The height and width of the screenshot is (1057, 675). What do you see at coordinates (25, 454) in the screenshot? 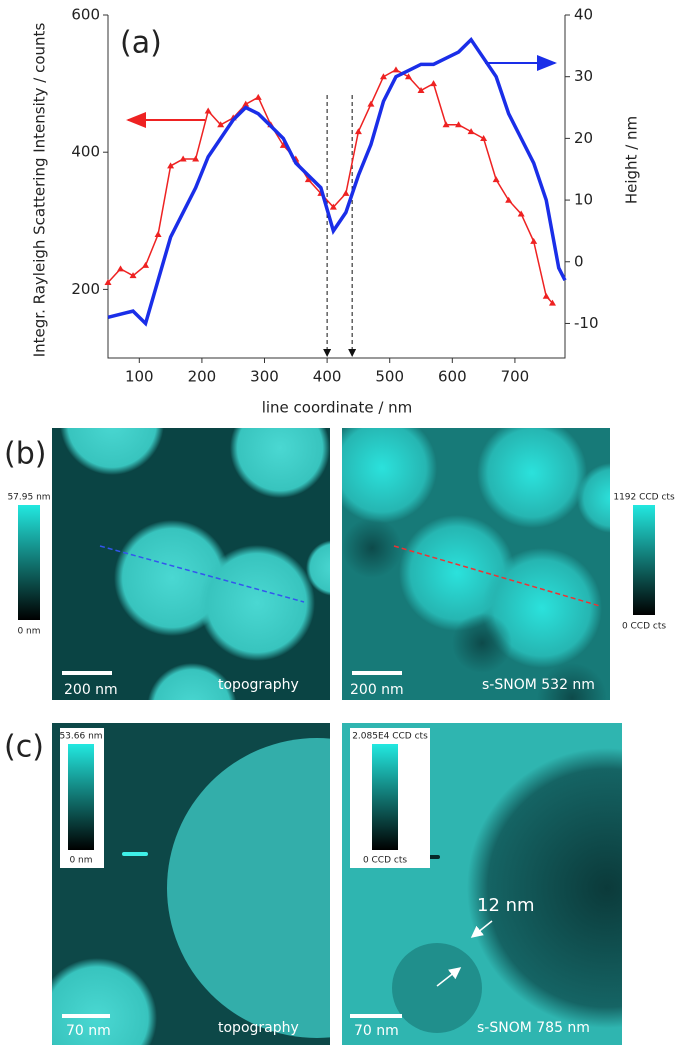
I see `panel-label: (b)` at bounding box center [25, 454].